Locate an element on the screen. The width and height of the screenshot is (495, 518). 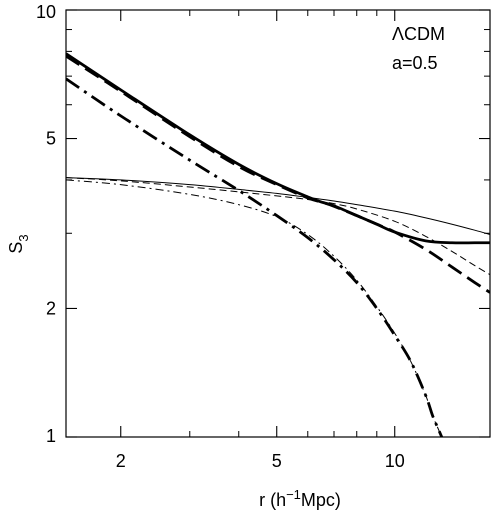
annotation-model: ΛCDM is located at coordinates (418, 34).